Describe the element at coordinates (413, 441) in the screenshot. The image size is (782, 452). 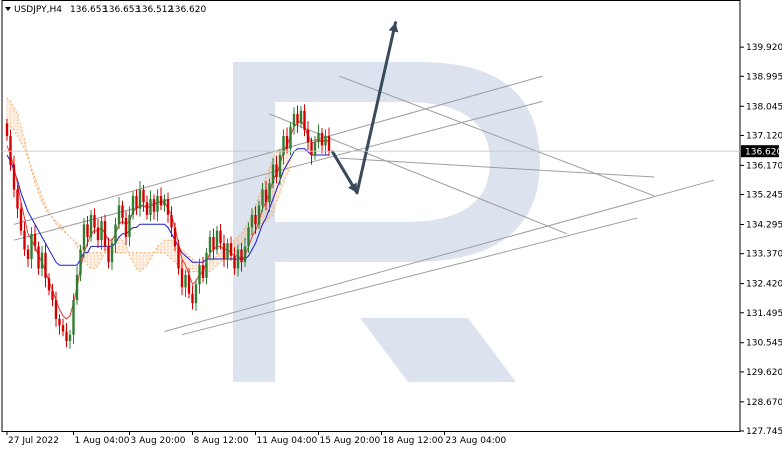
I see `x-tick-label: 18 Aug 12:00` at that location.